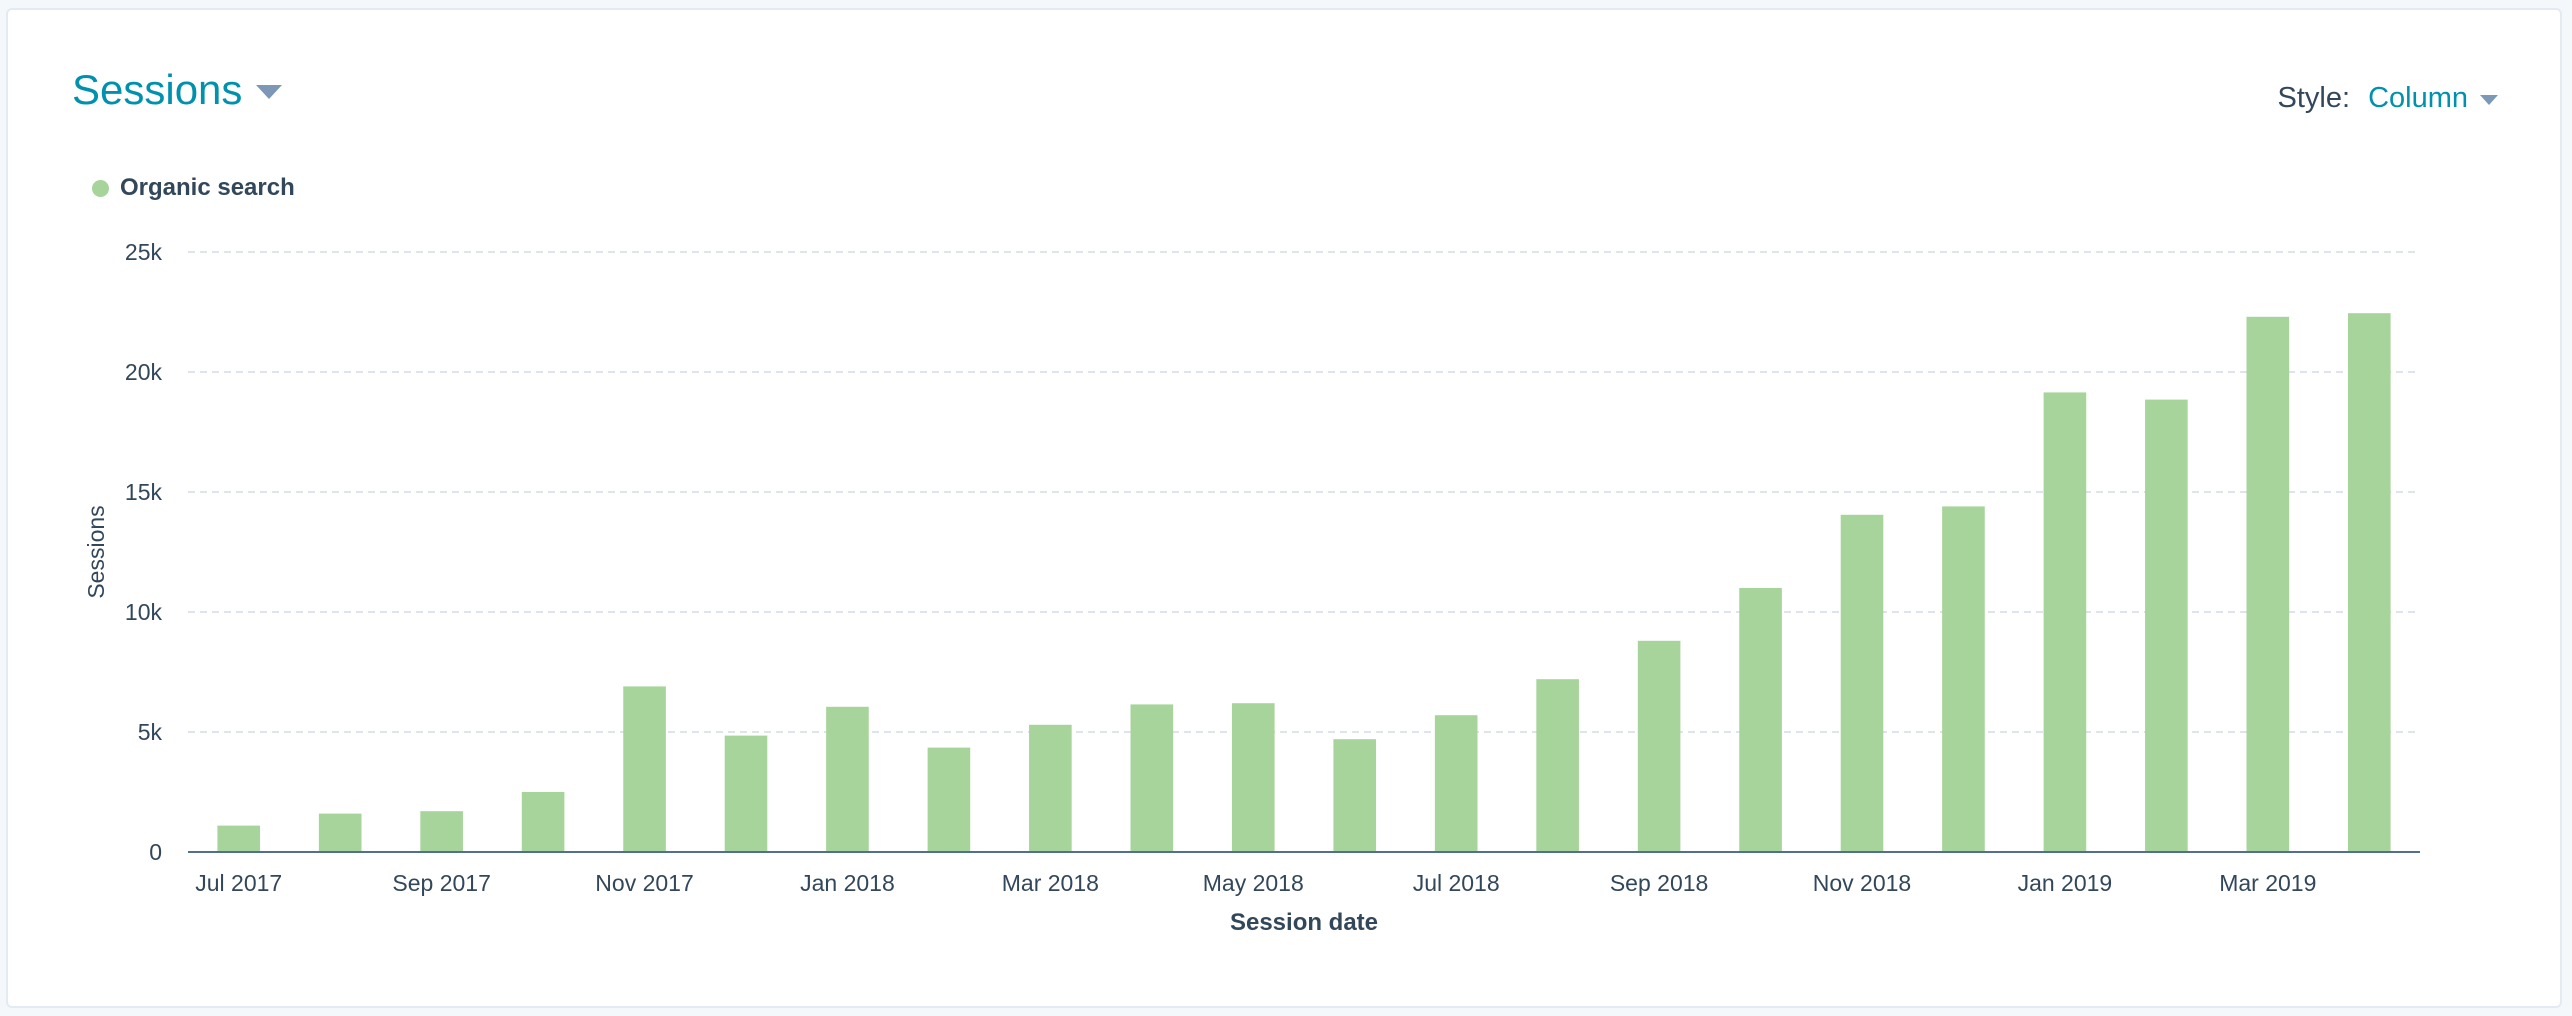  What do you see at coordinates (207, 187) in the screenshot?
I see `legend-label: Organic search` at bounding box center [207, 187].